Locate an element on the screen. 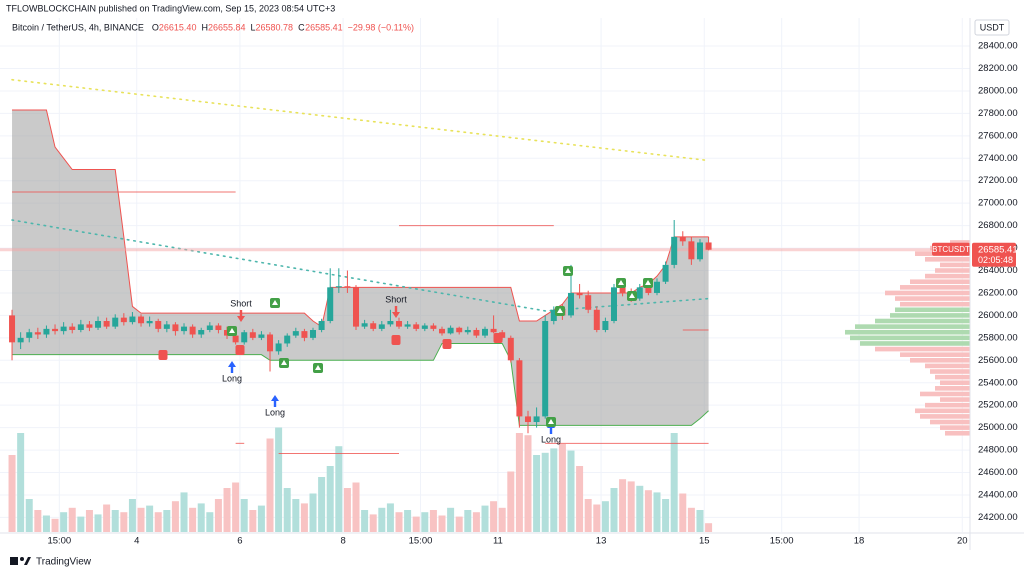  ohlc-key: O is located at coordinates (155, 27).